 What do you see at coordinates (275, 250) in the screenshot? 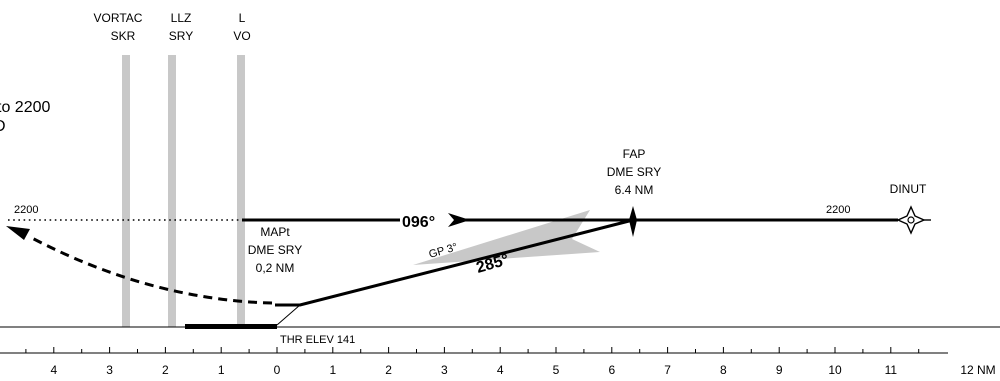
I see `mapt-dme-label: DME SRY` at bounding box center [275, 250].